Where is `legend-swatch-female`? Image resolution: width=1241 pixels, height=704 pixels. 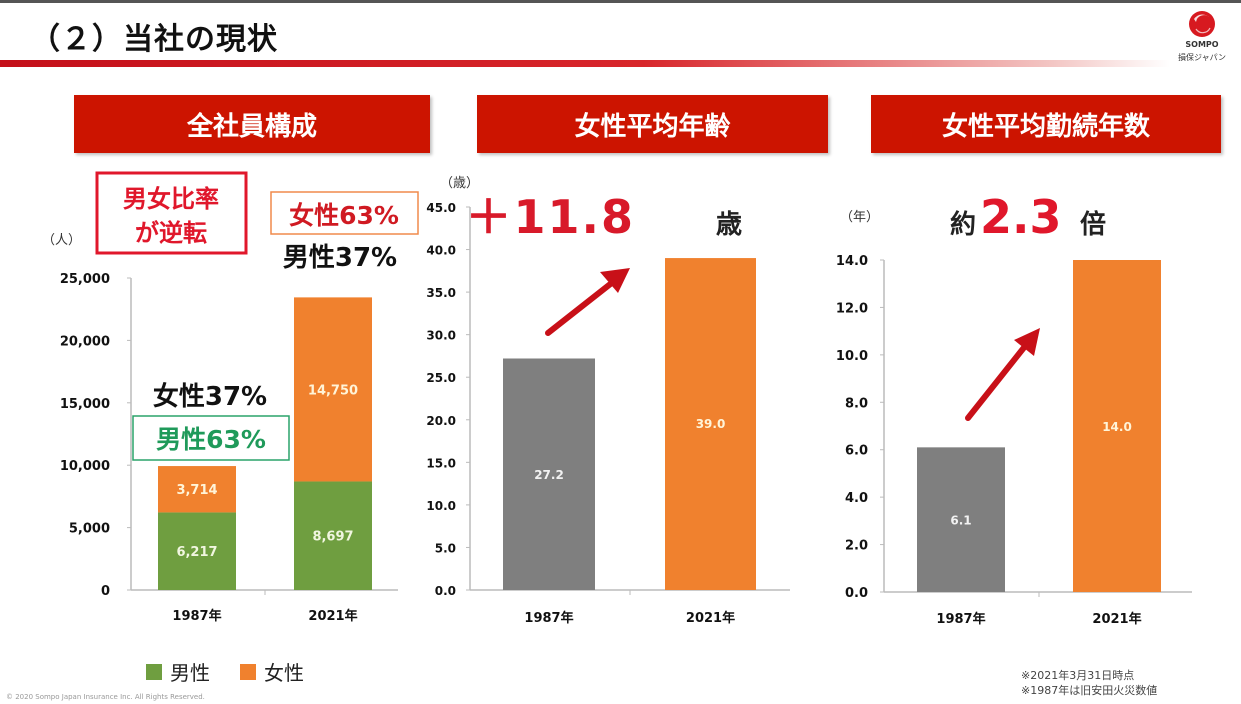
legend-swatch-female is located at coordinates (248, 671).